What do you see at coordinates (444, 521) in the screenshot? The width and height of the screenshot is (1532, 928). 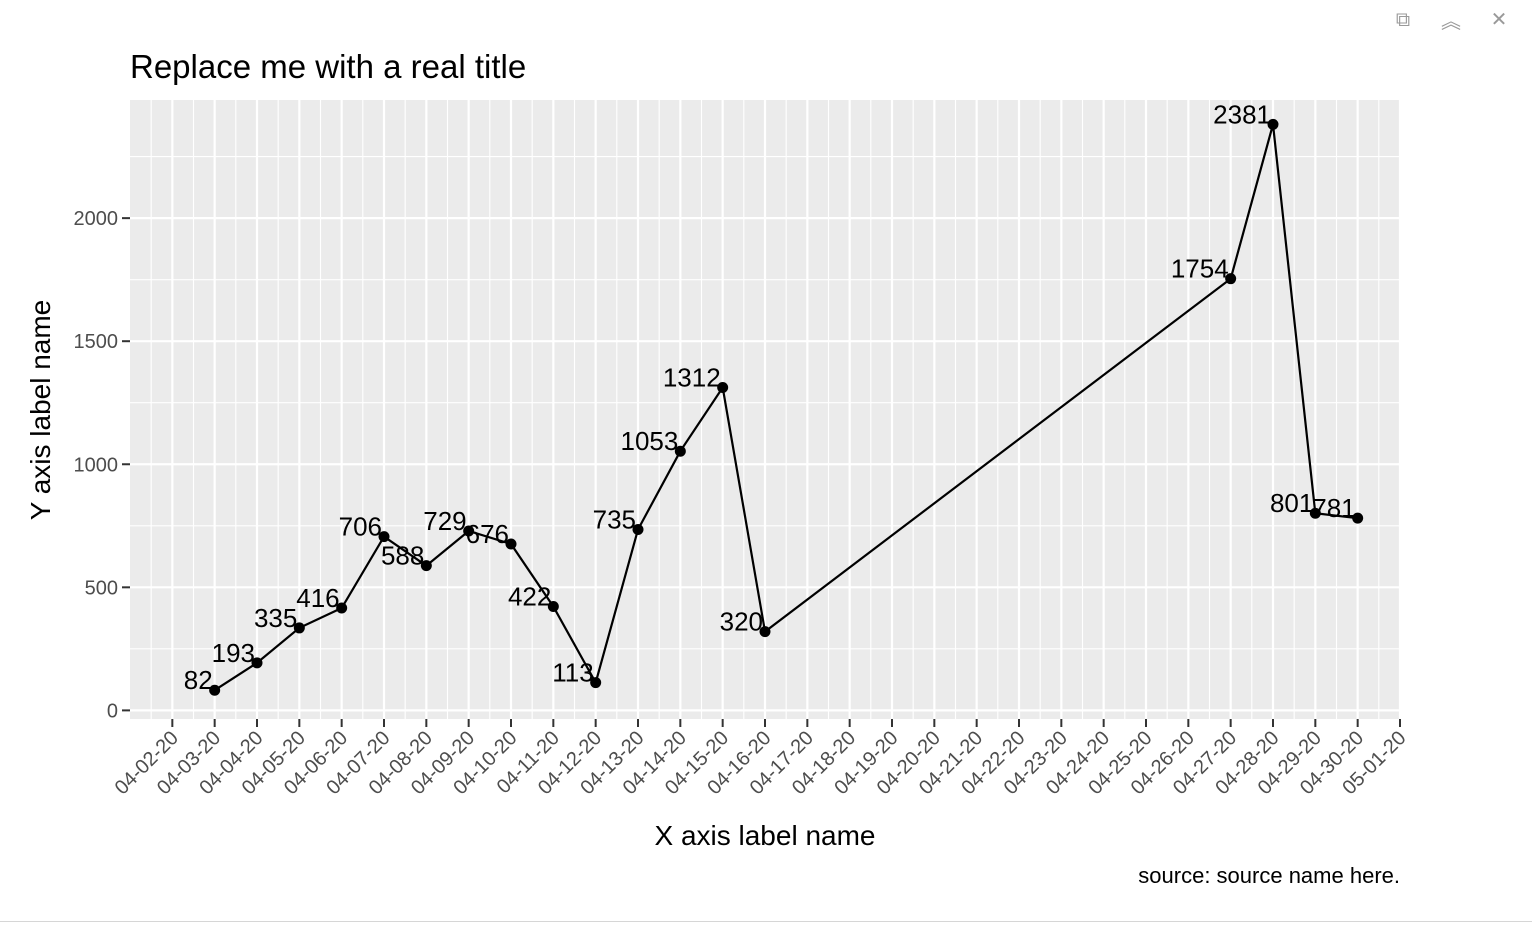 I see `data-label: 729` at bounding box center [444, 521].